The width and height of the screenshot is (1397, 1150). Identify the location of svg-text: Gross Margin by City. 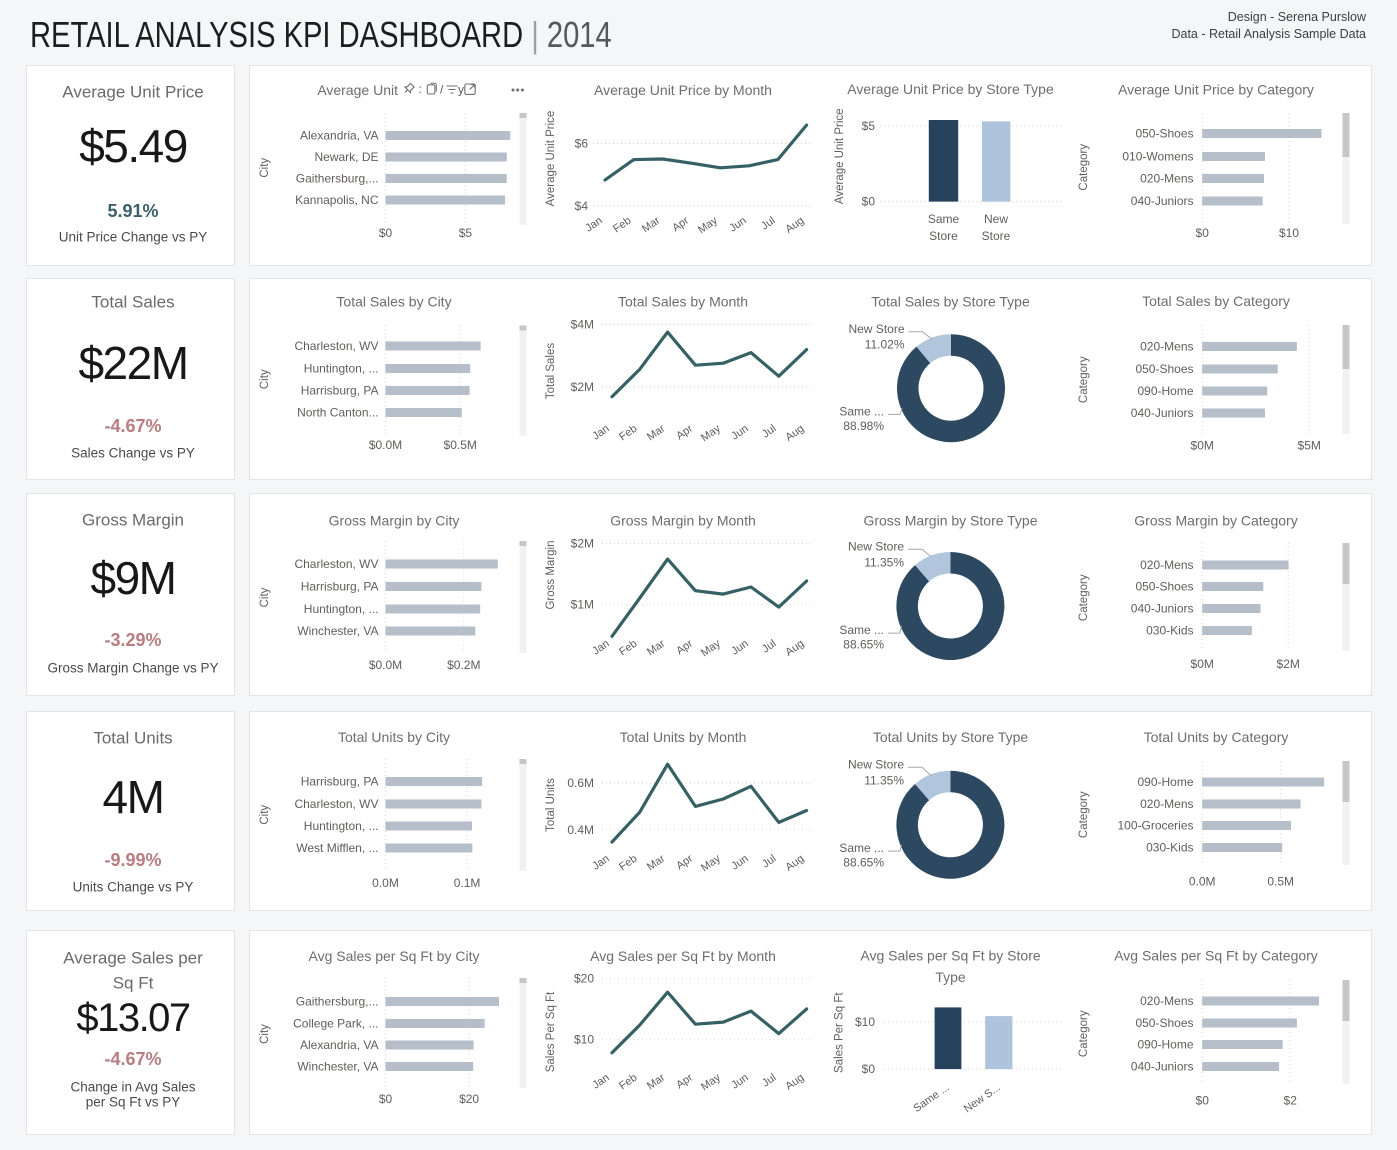
(394, 521).